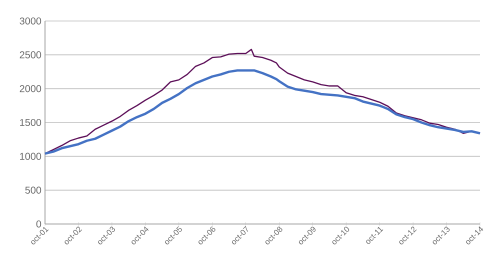 Image resolution: width=501 pixels, height=272 pixels. Describe the element at coordinates (31, 156) in the screenshot. I see `y-tick-label: 1000` at that location.